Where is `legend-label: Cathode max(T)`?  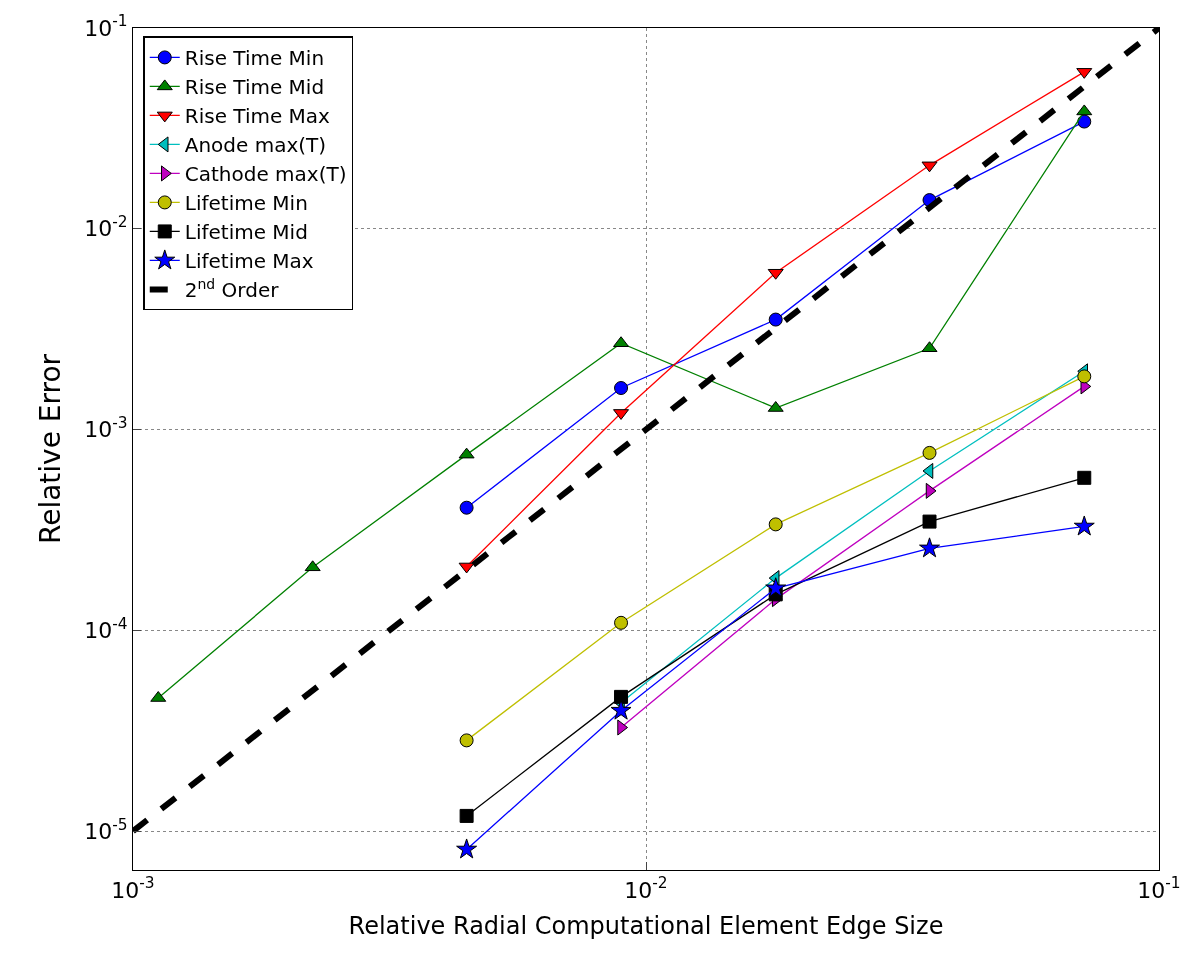 legend-label: Cathode max(T) is located at coordinates (265, 174).